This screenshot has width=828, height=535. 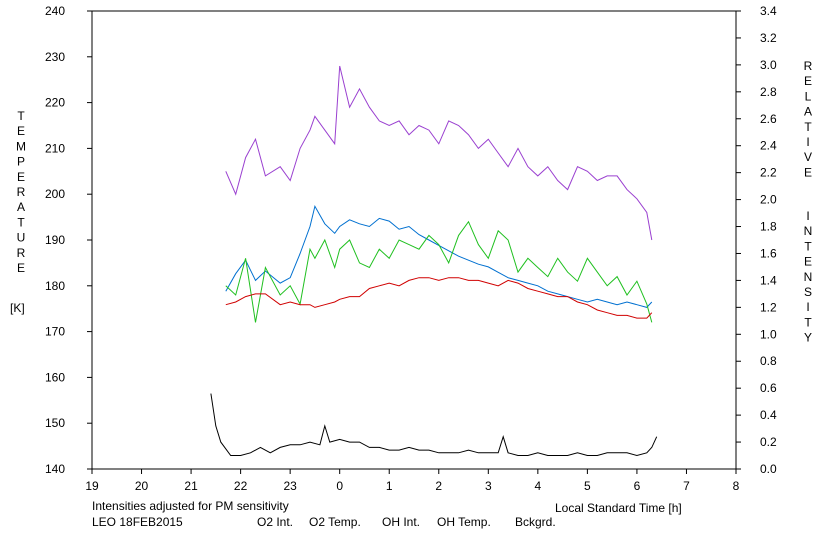 What do you see at coordinates (21, 162) in the screenshot?
I see `left-title-letter: P` at bounding box center [21, 162].